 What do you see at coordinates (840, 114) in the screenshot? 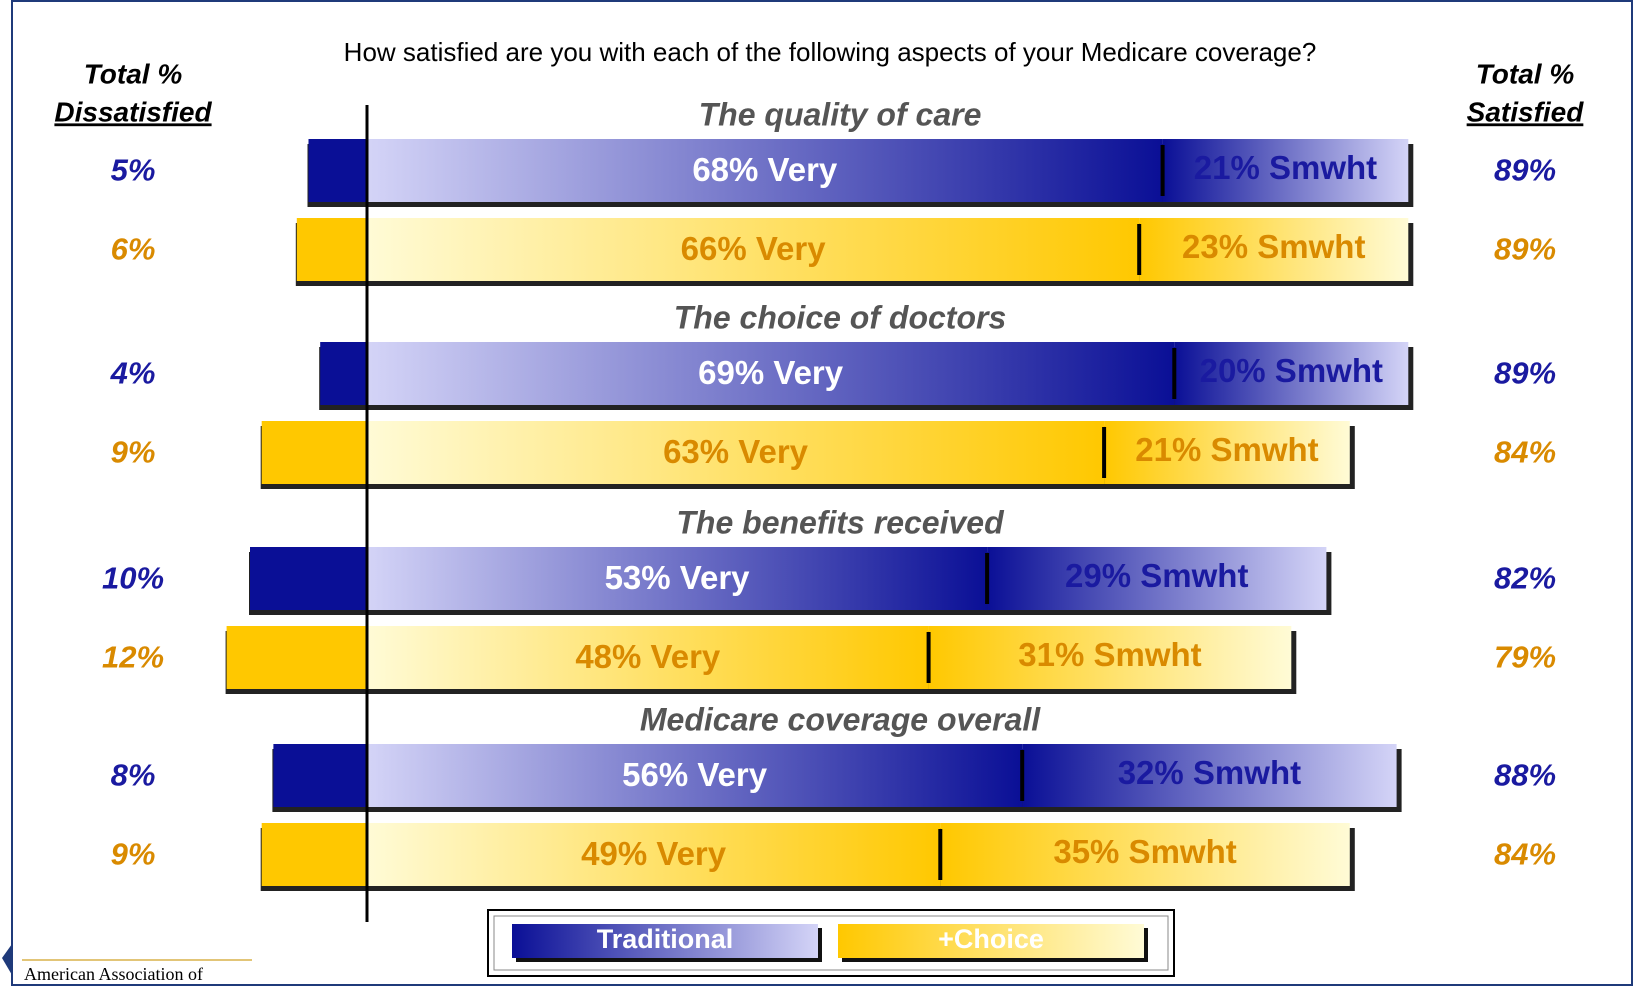
I see `group-label: The quality of care` at bounding box center [840, 114].